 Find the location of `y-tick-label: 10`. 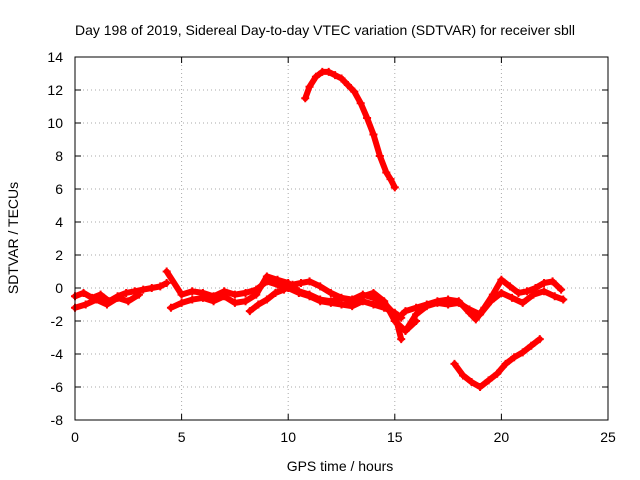

y-tick-label: 10 is located at coordinates (55, 123).